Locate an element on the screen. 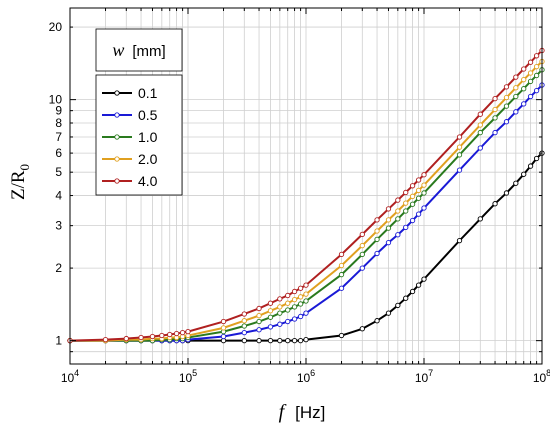  x-tick-label: 10⁸ is located at coordinates (541, 376).